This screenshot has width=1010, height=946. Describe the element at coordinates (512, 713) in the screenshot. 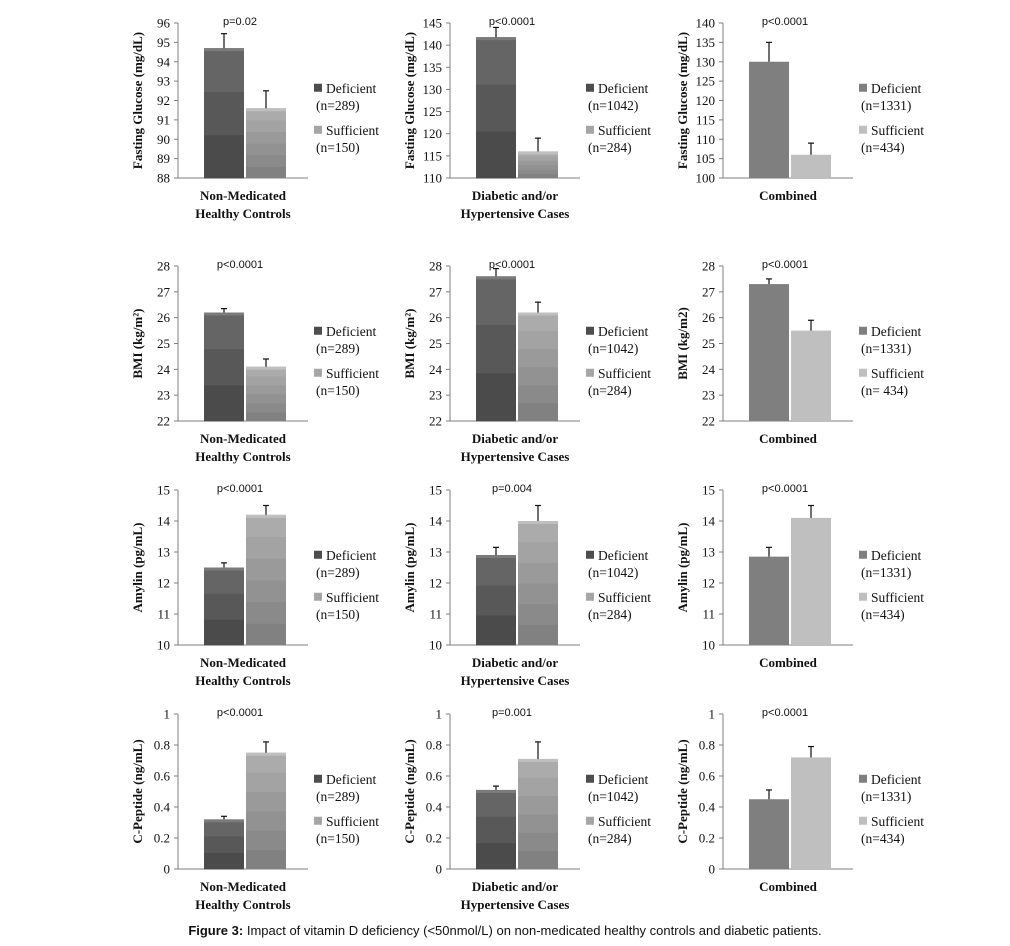

I see `p-value-label: p=0.001` at that location.